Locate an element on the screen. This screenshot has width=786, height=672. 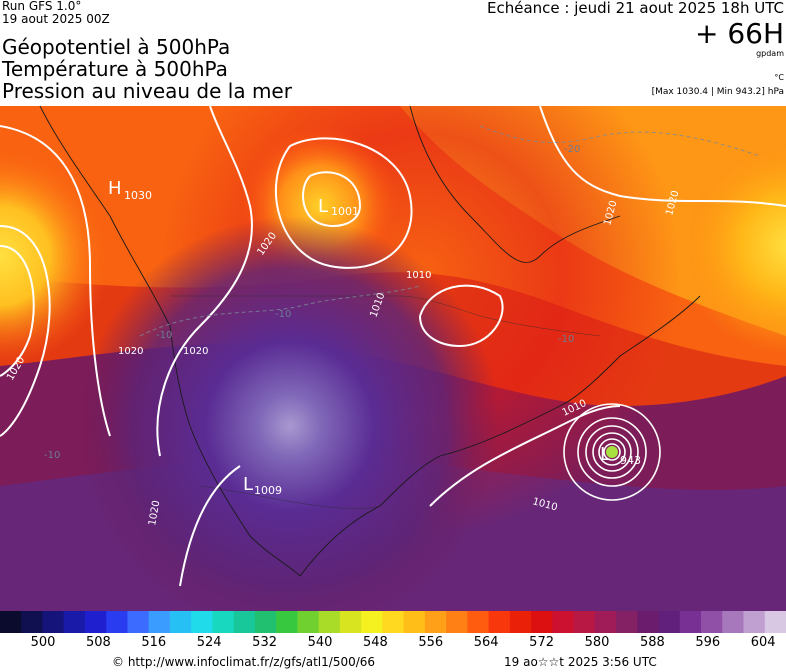
colorbar-tick-label: 524 is located at coordinates (209, 642).